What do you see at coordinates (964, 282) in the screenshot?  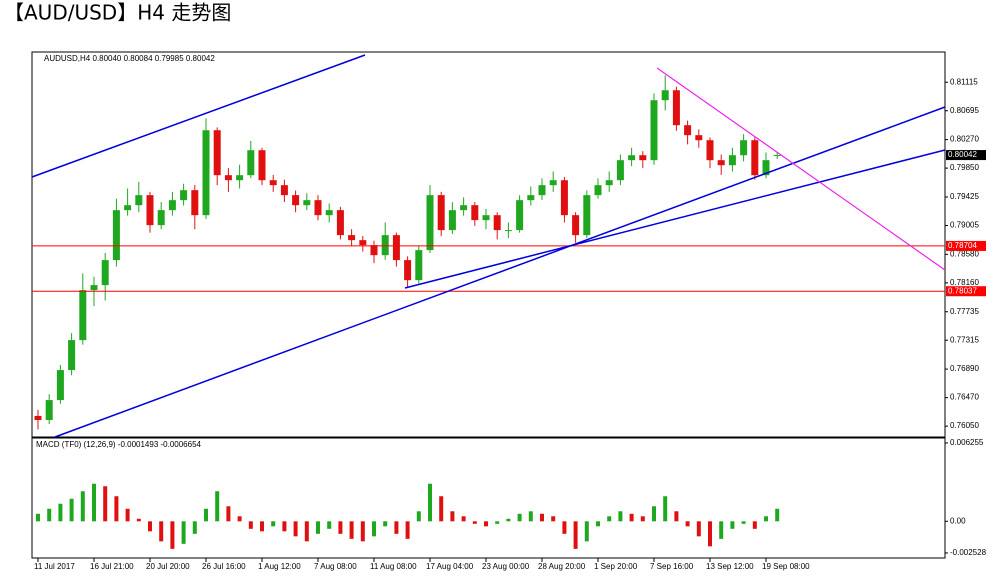 I see `y-tick-label: 0.78160` at bounding box center [964, 282].